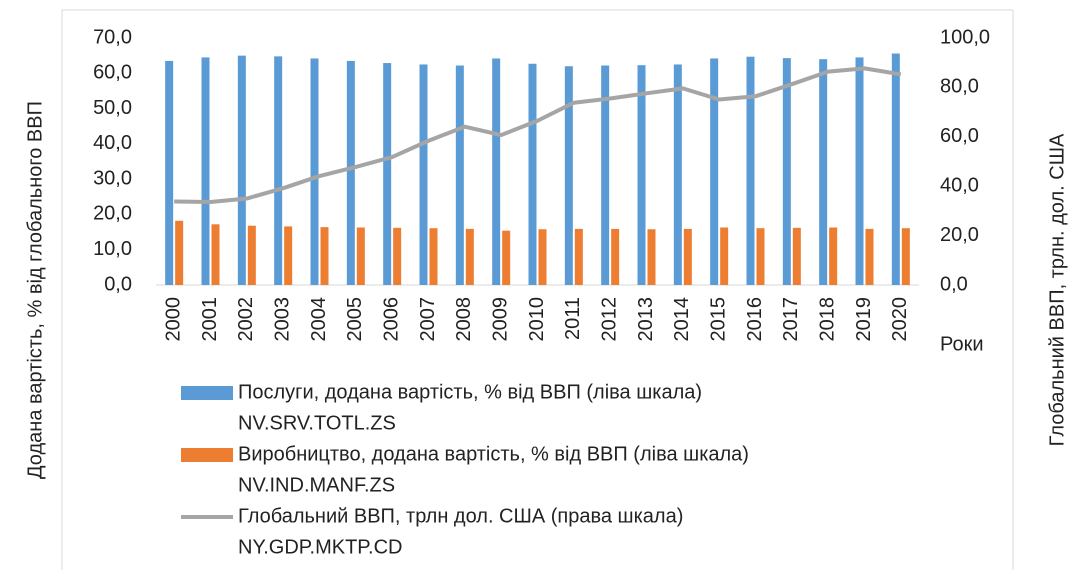  I want to click on y2-tick-label: 60,0, so click(959, 136).